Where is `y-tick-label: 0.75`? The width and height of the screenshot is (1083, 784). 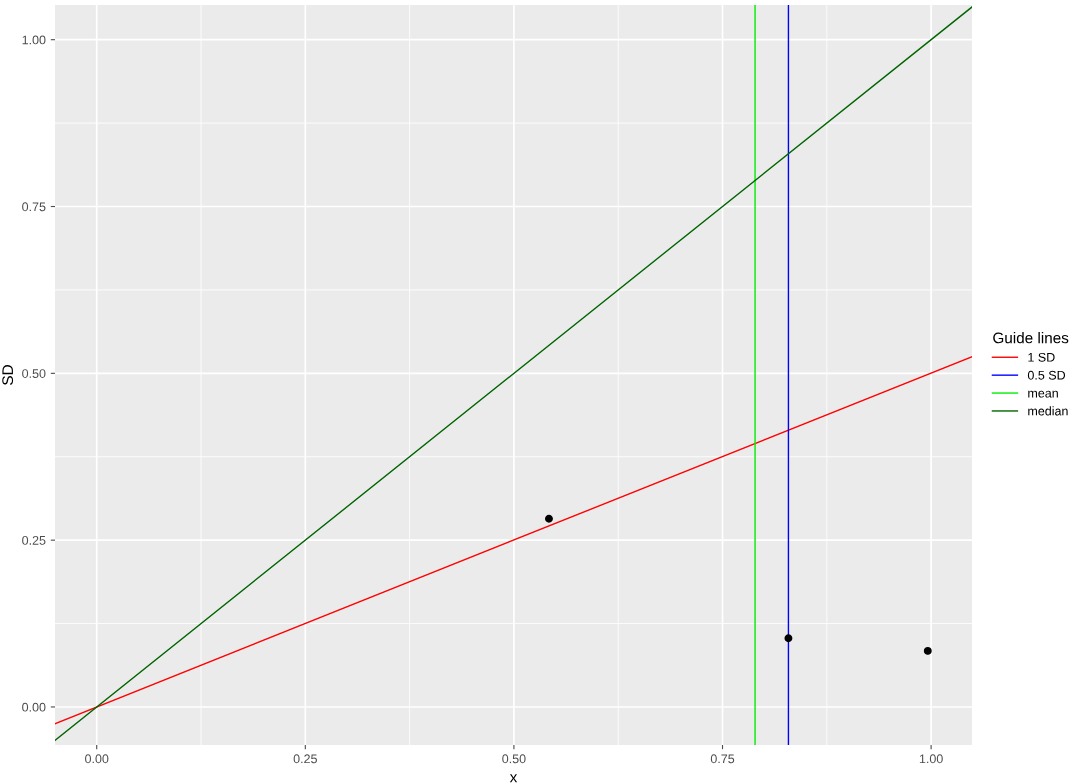
y-tick-label: 0.75 is located at coordinates (34, 207).